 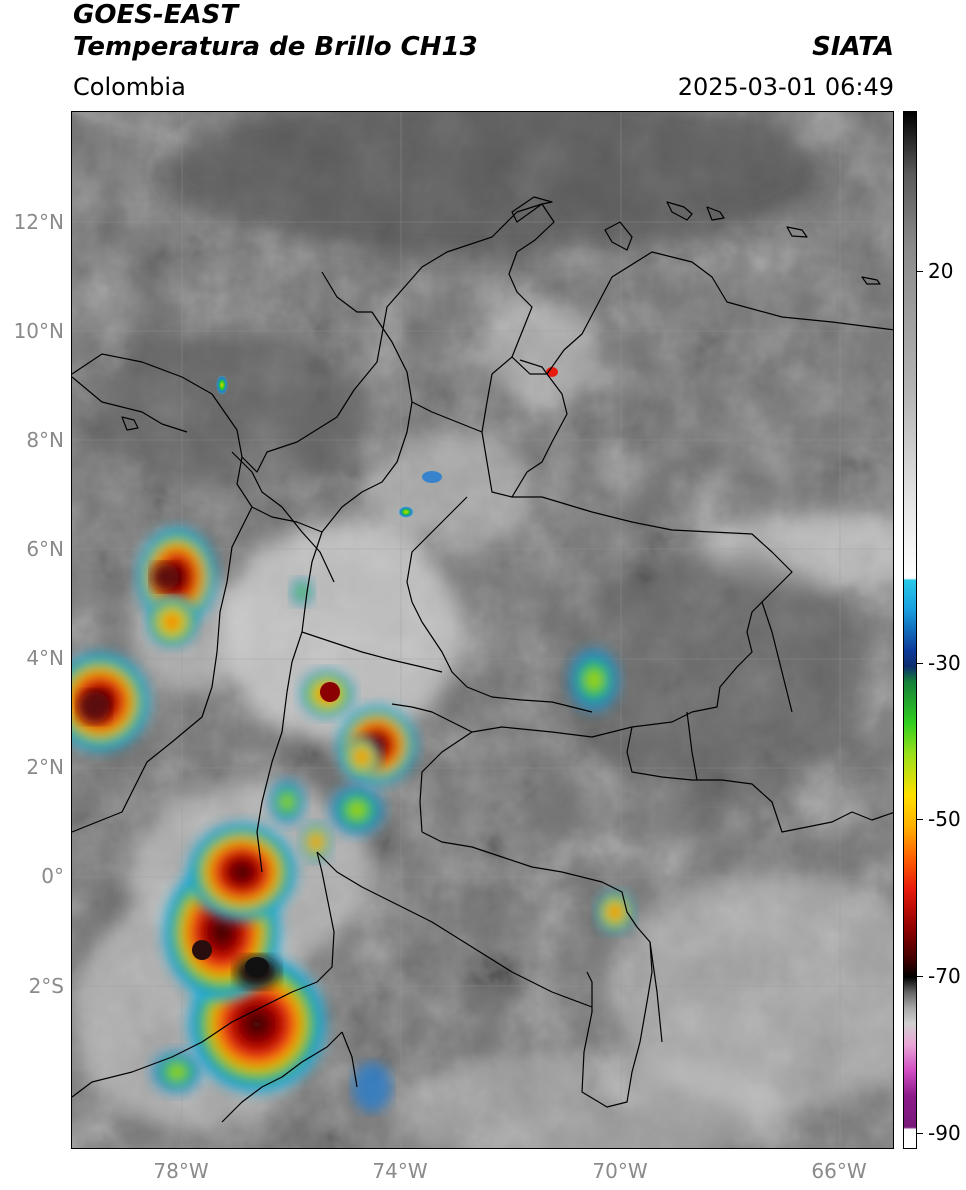 I want to click on product-title: Temperatura de Brillo CH13, so click(x=275, y=47).